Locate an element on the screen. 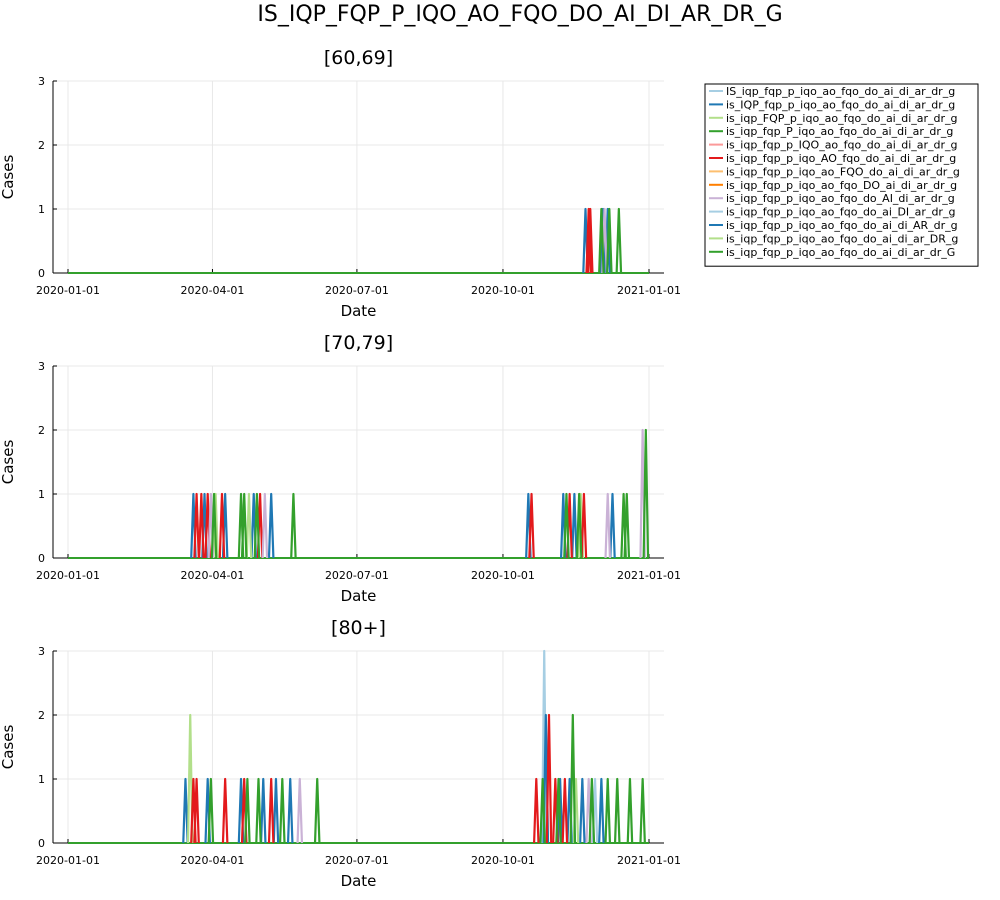  legend-entry: is_iqp_fqp_p_iqo_ao_fqo_DO_ai_di_ar_dr_g is located at coordinates (833, 185).